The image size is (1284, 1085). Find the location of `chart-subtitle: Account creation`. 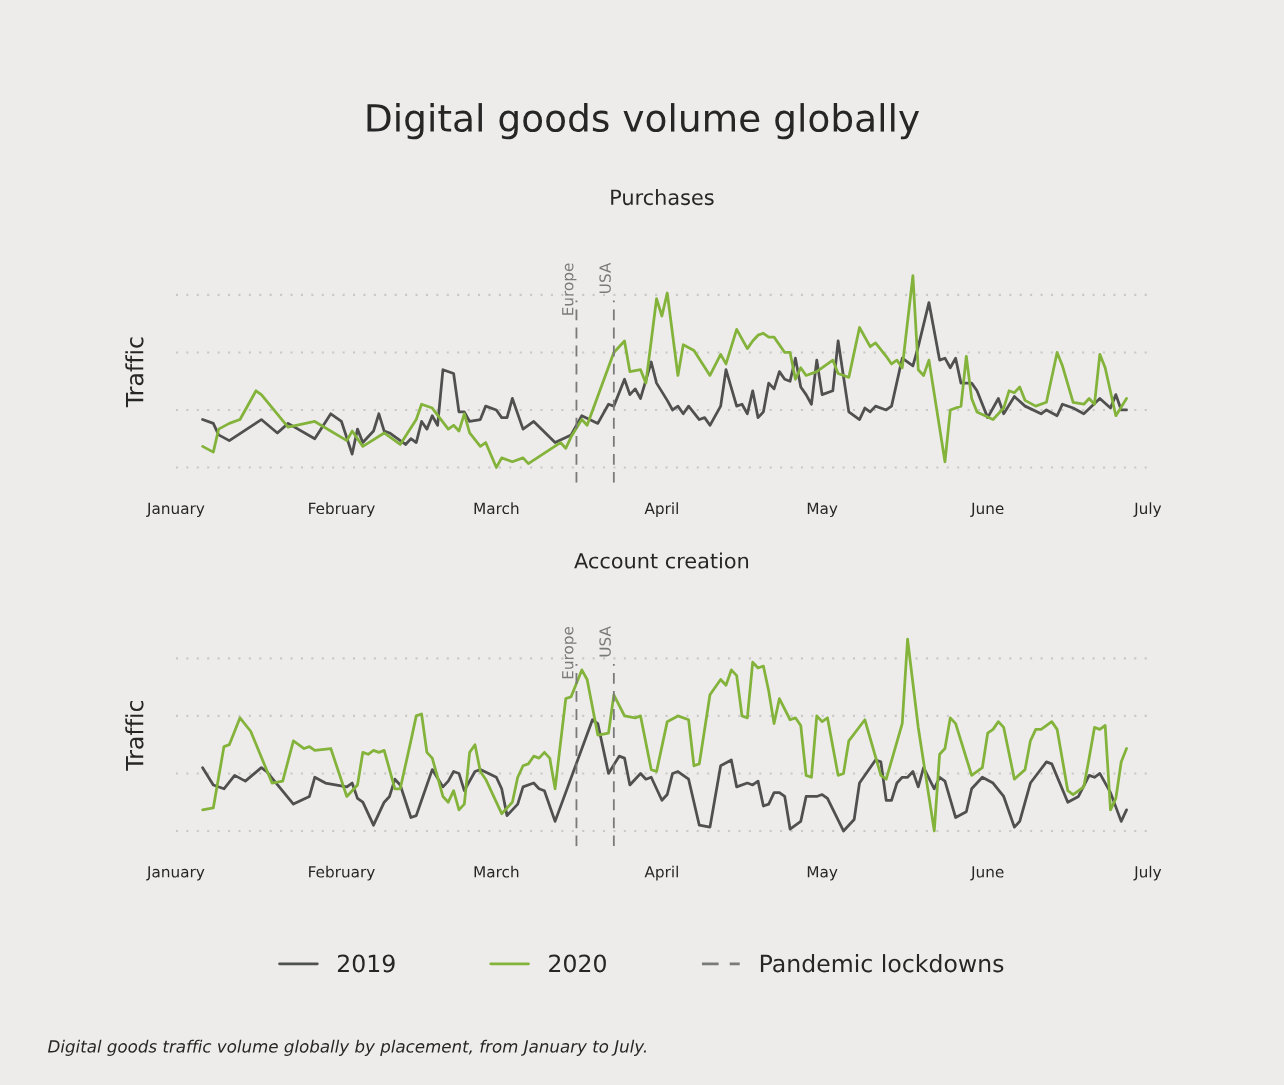

chart-subtitle: Account creation is located at coordinates (661, 560).